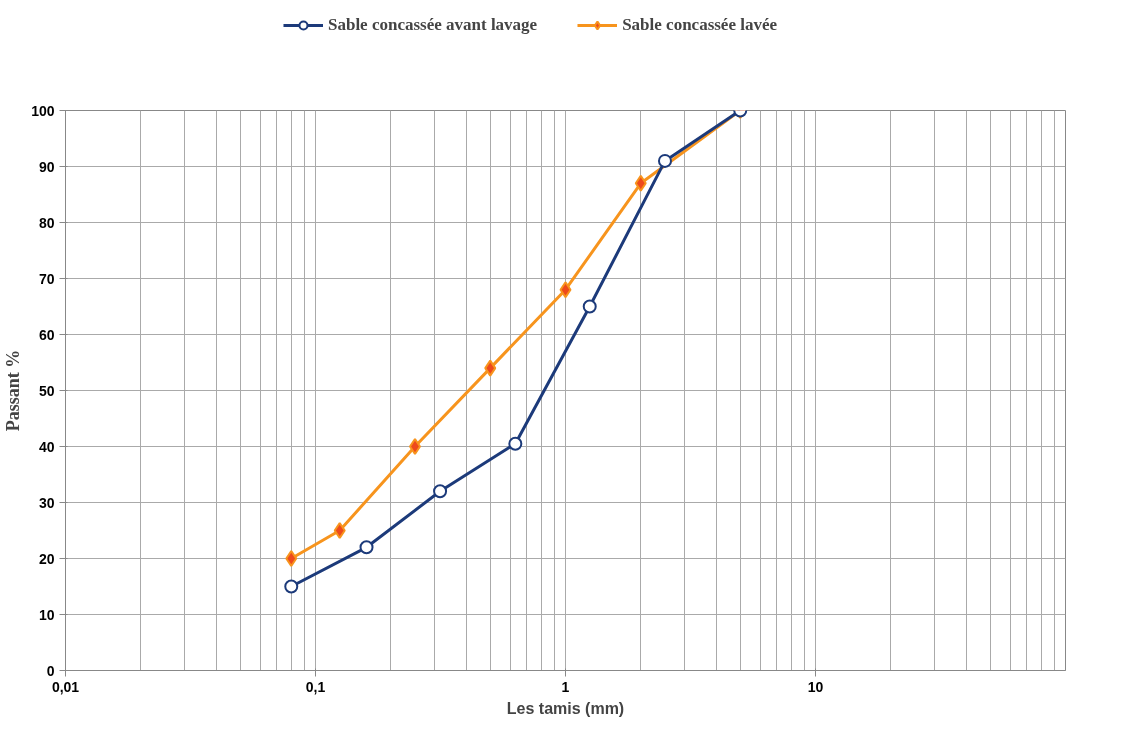 The width and height of the screenshot is (1145, 747). I want to click on y-tick-label: 40, so click(46, 446).